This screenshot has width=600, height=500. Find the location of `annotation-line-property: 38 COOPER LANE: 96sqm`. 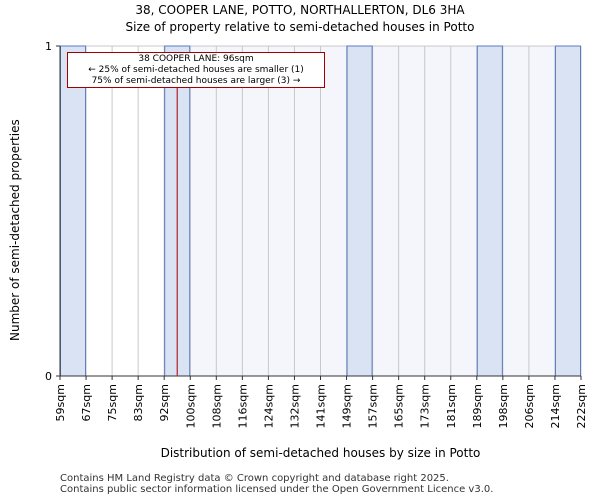

annotation-line-property: 38 COOPER LANE: 96sqm is located at coordinates (196, 59).